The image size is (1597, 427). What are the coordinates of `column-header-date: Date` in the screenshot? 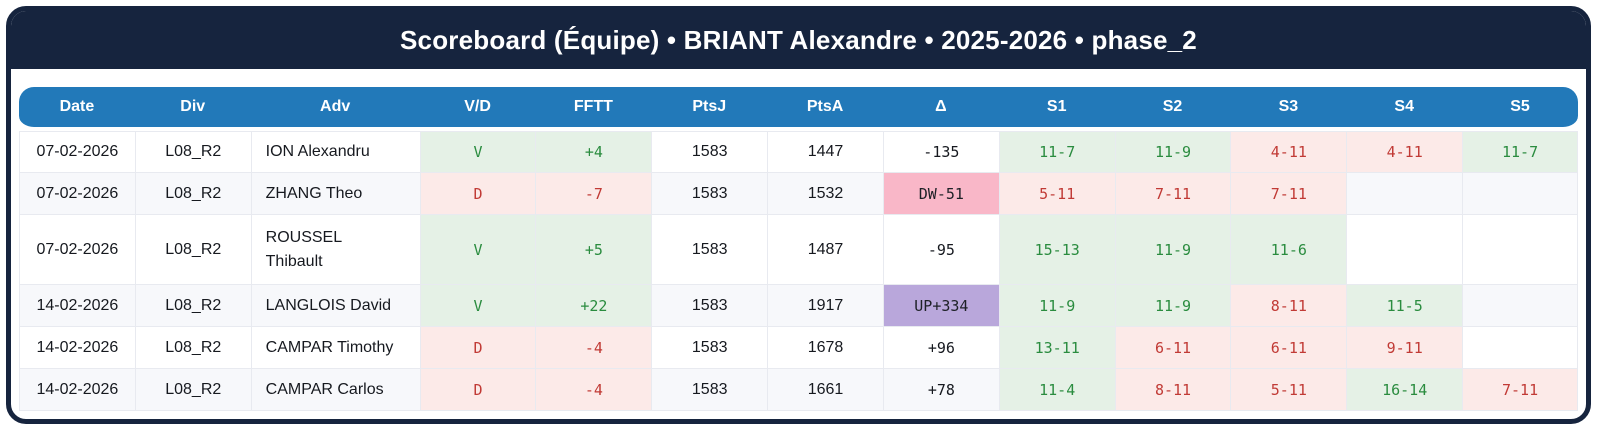 It's located at (77, 109).